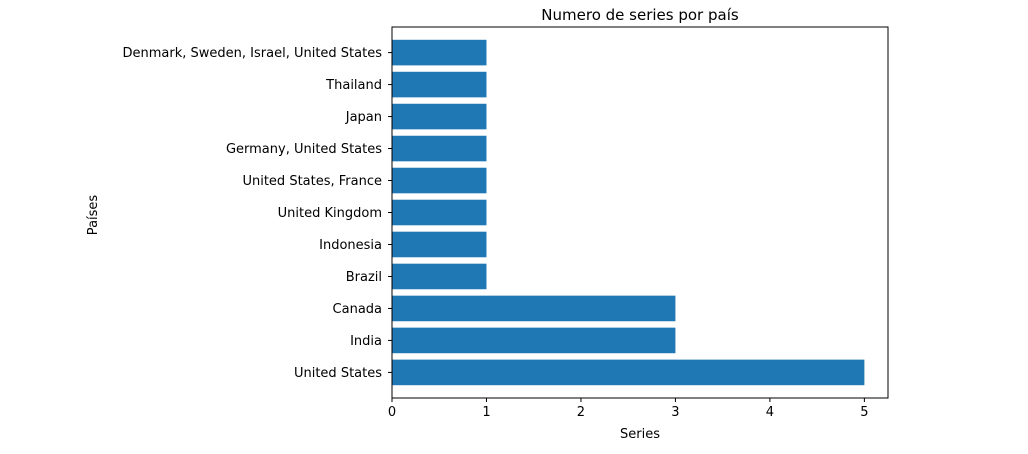  Describe the element at coordinates (392, 412) in the screenshot. I see `x-tick-label: 0` at that location.